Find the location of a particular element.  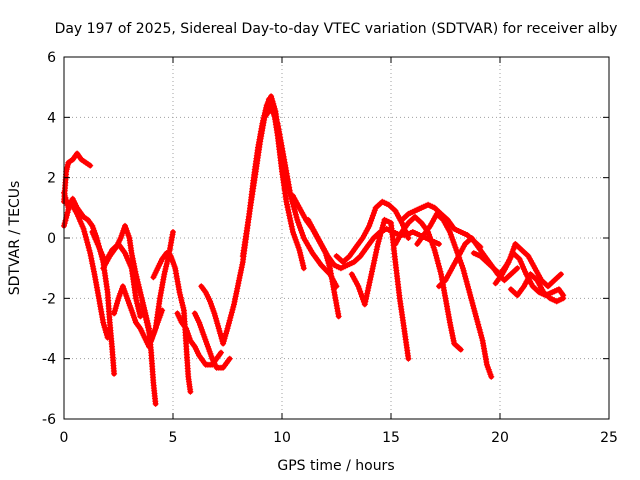

series-s19 is located at coordinates (428, 283).